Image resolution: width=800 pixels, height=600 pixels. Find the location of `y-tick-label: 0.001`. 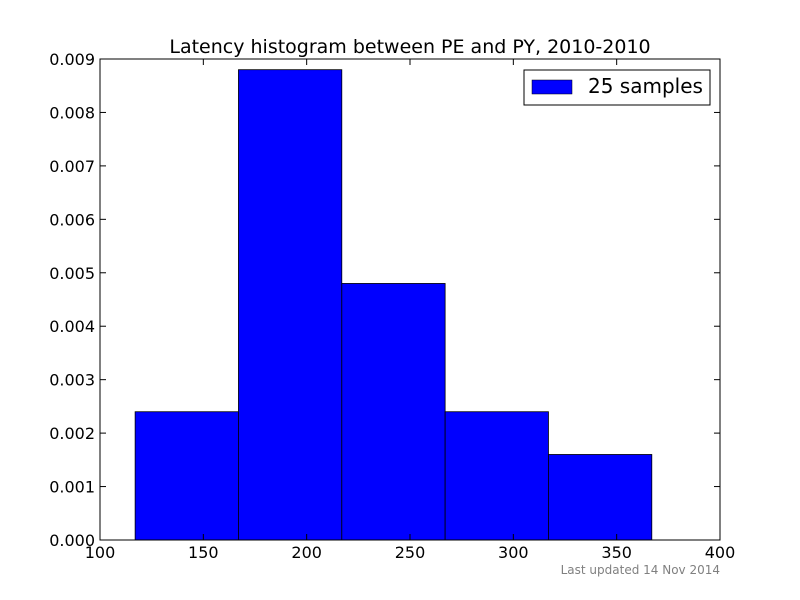

y-tick-label: 0.001 is located at coordinates (72, 487).